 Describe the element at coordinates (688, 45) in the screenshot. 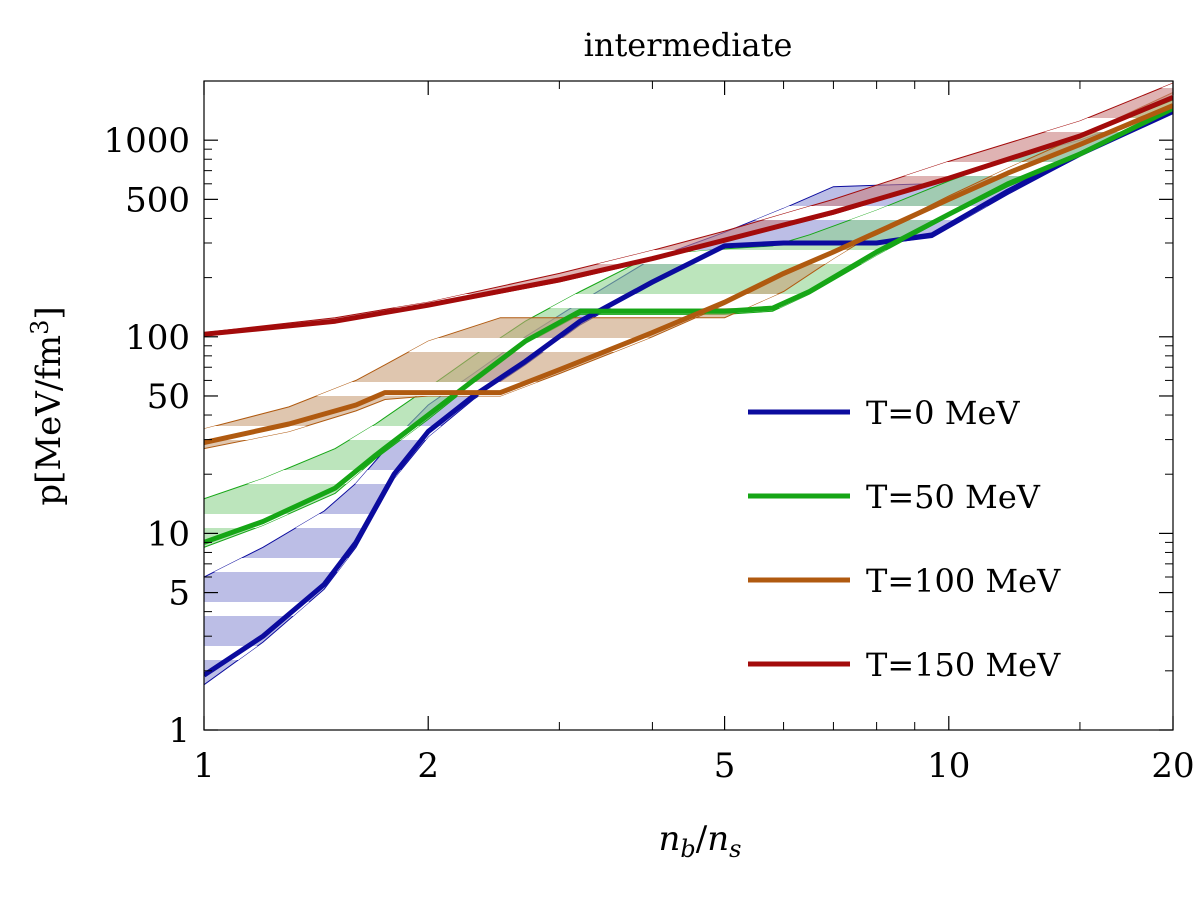

I see `chart-title: intermediate` at that location.